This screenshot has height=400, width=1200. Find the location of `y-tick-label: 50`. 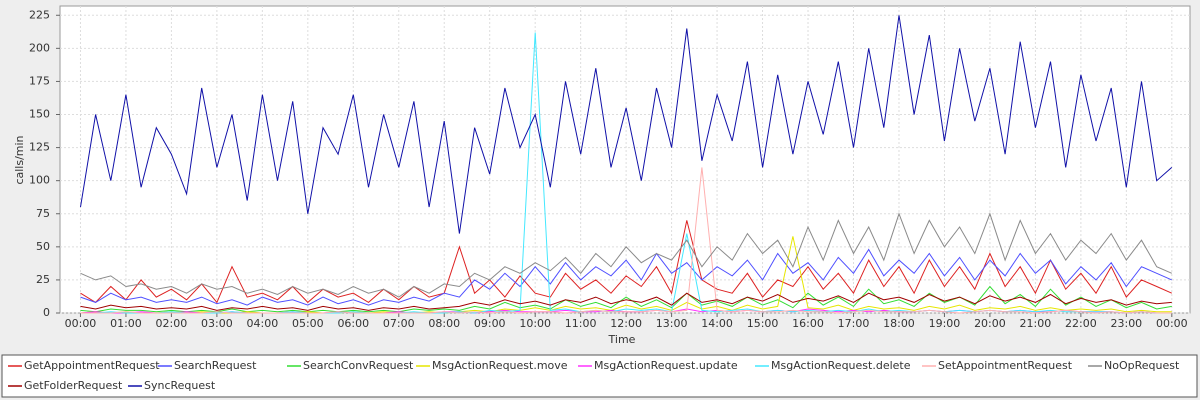

y-tick-label: 50 is located at coordinates (43, 246).